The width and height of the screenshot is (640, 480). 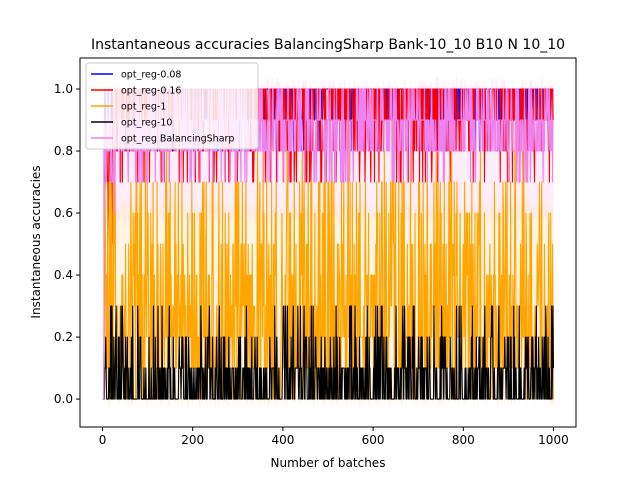 What do you see at coordinates (67, 244) in the screenshot?
I see `y-axis: 0.0 0.2 0.4 0.6 0.8 1.0` at bounding box center [67, 244].